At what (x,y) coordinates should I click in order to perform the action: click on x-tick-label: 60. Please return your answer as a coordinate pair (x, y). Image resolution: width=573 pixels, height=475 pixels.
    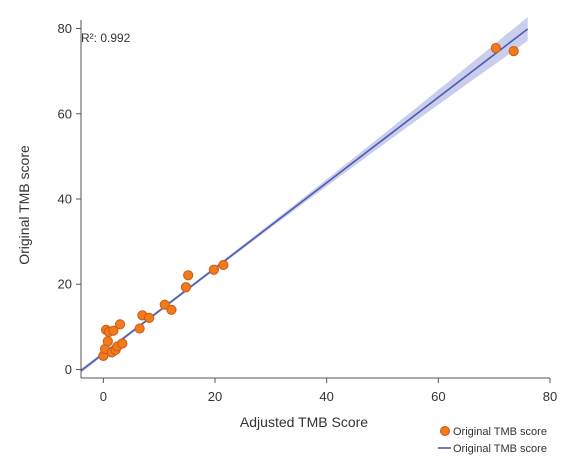
    Looking at the image, I should click on (438, 396).